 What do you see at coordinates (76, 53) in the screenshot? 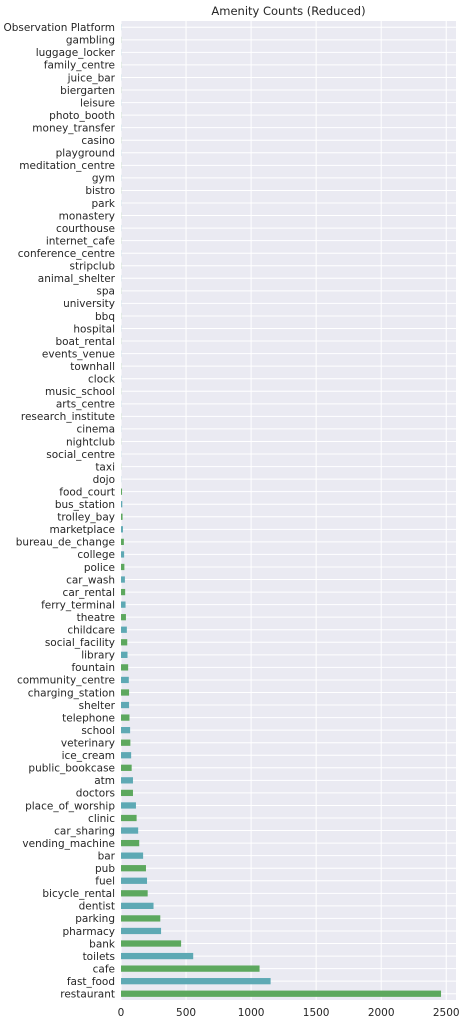
I see `y-tick-label: luggage_locker` at bounding box center [76, 53].